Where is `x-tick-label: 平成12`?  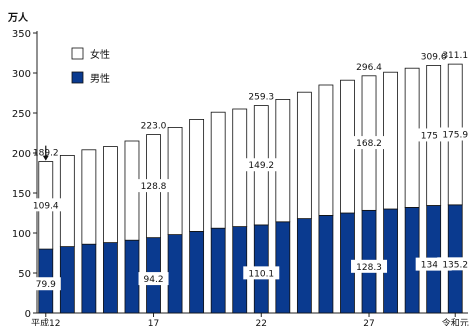 x-tick-label: 平成12 is located at coordinates (45, 321).